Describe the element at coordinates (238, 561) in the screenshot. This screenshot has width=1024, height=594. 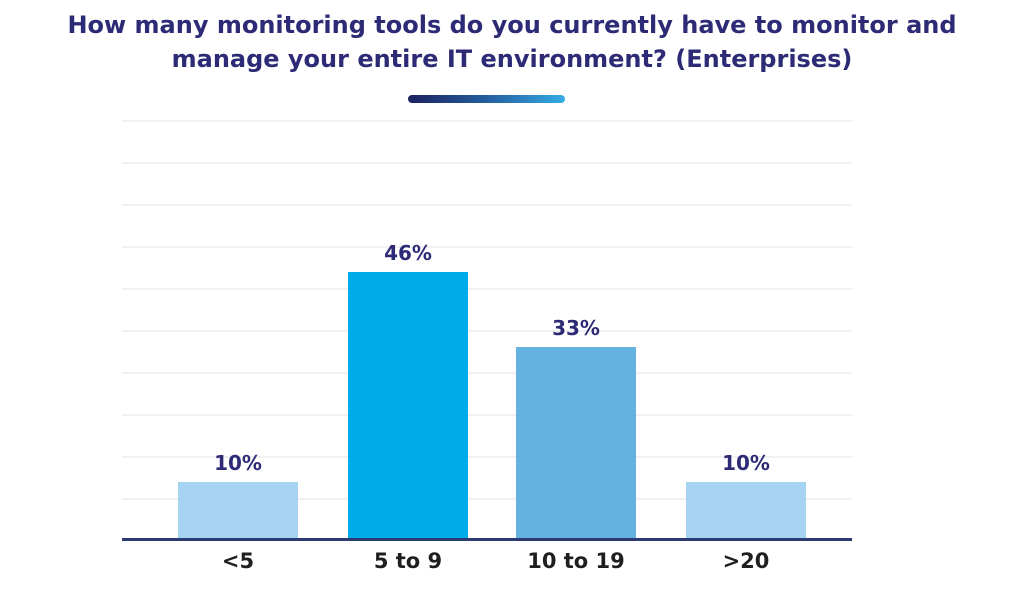
I see `bar-category-label: <5` at that location.